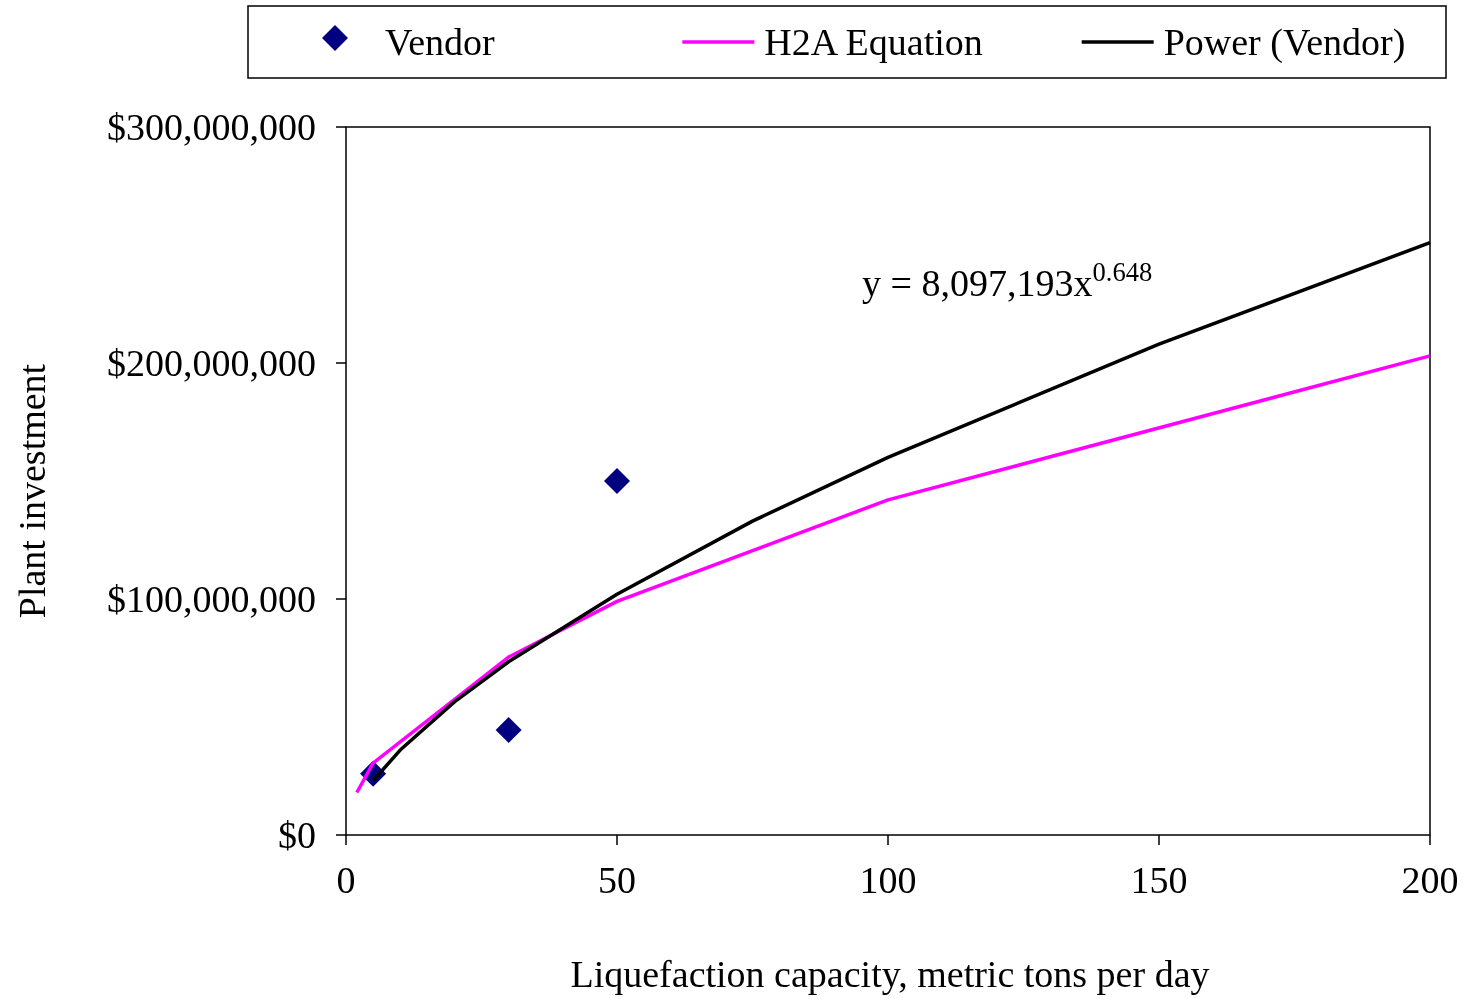 Image resolution: width=1469 pixels, height=999 pixels. What do you see at coordinates (888, 880) in the screenshot?
I see `x-tick-label: 100` at bounding box center [888, 880].